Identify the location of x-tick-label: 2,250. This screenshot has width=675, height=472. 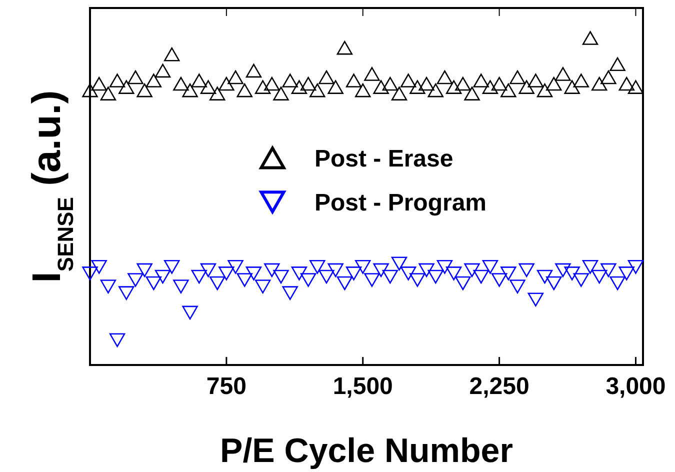
(499, 386).